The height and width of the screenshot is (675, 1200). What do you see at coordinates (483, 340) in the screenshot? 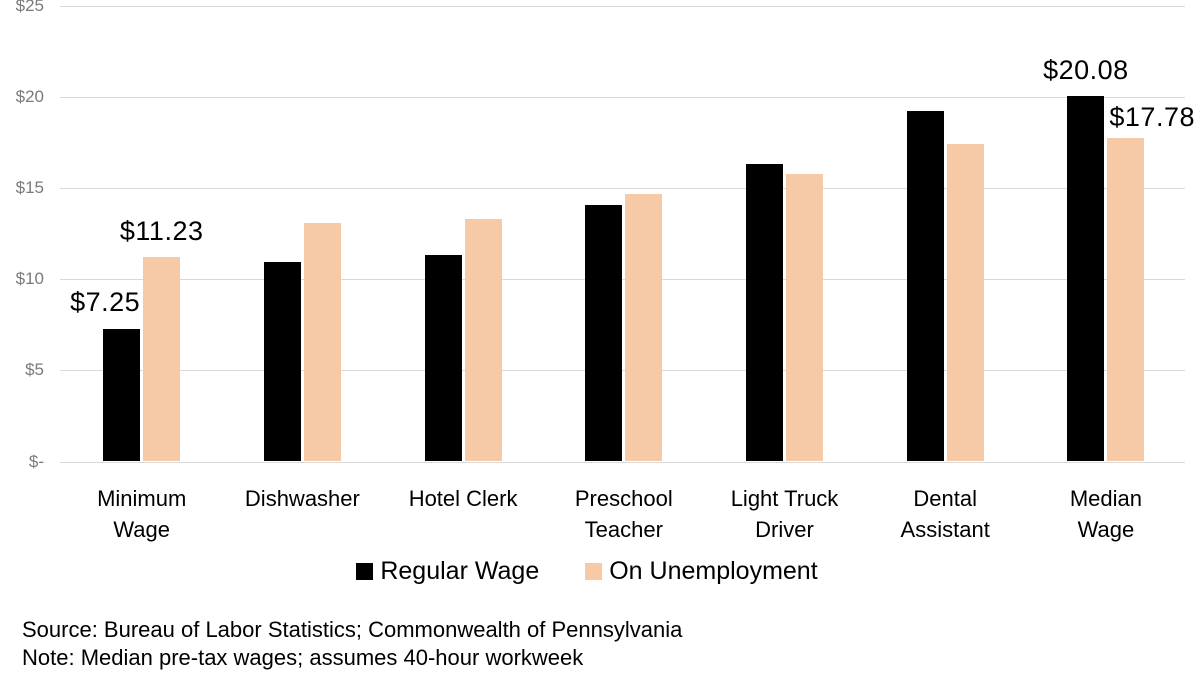
I see `bar-hotel-clerk-on-unemployment` at bounding box center [483, 340].